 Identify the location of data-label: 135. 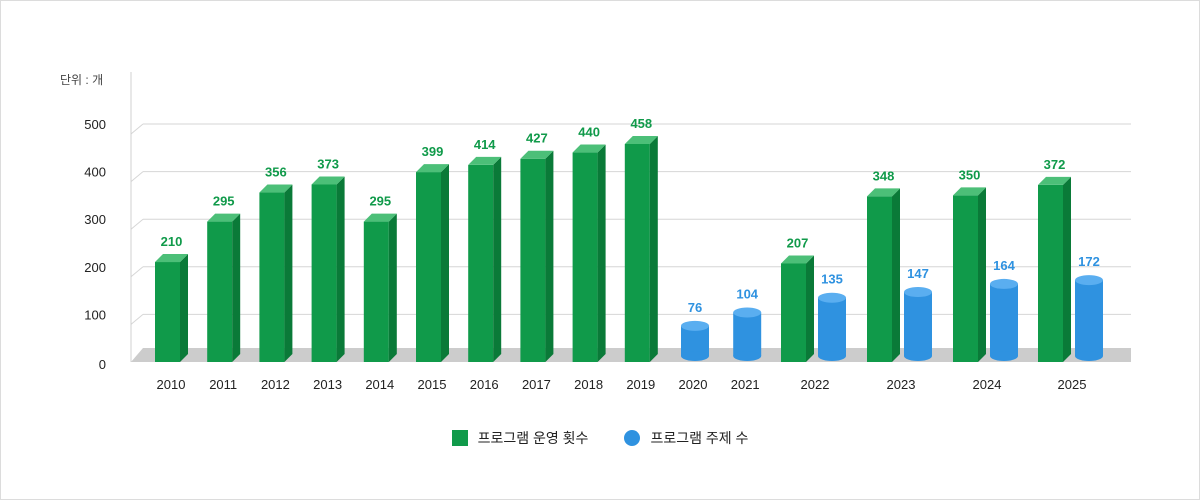
(832, 279).